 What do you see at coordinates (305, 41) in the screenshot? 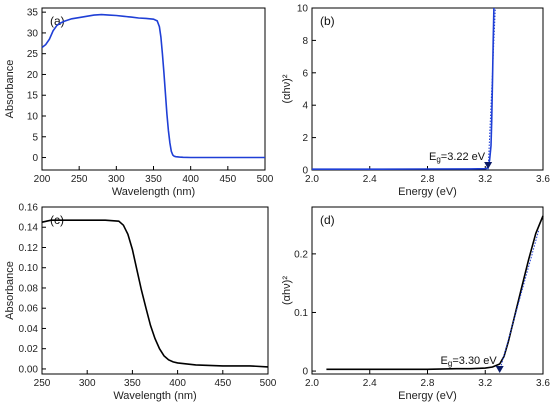
I see `y-tick-label: 8` at bounding box center [305, 41].